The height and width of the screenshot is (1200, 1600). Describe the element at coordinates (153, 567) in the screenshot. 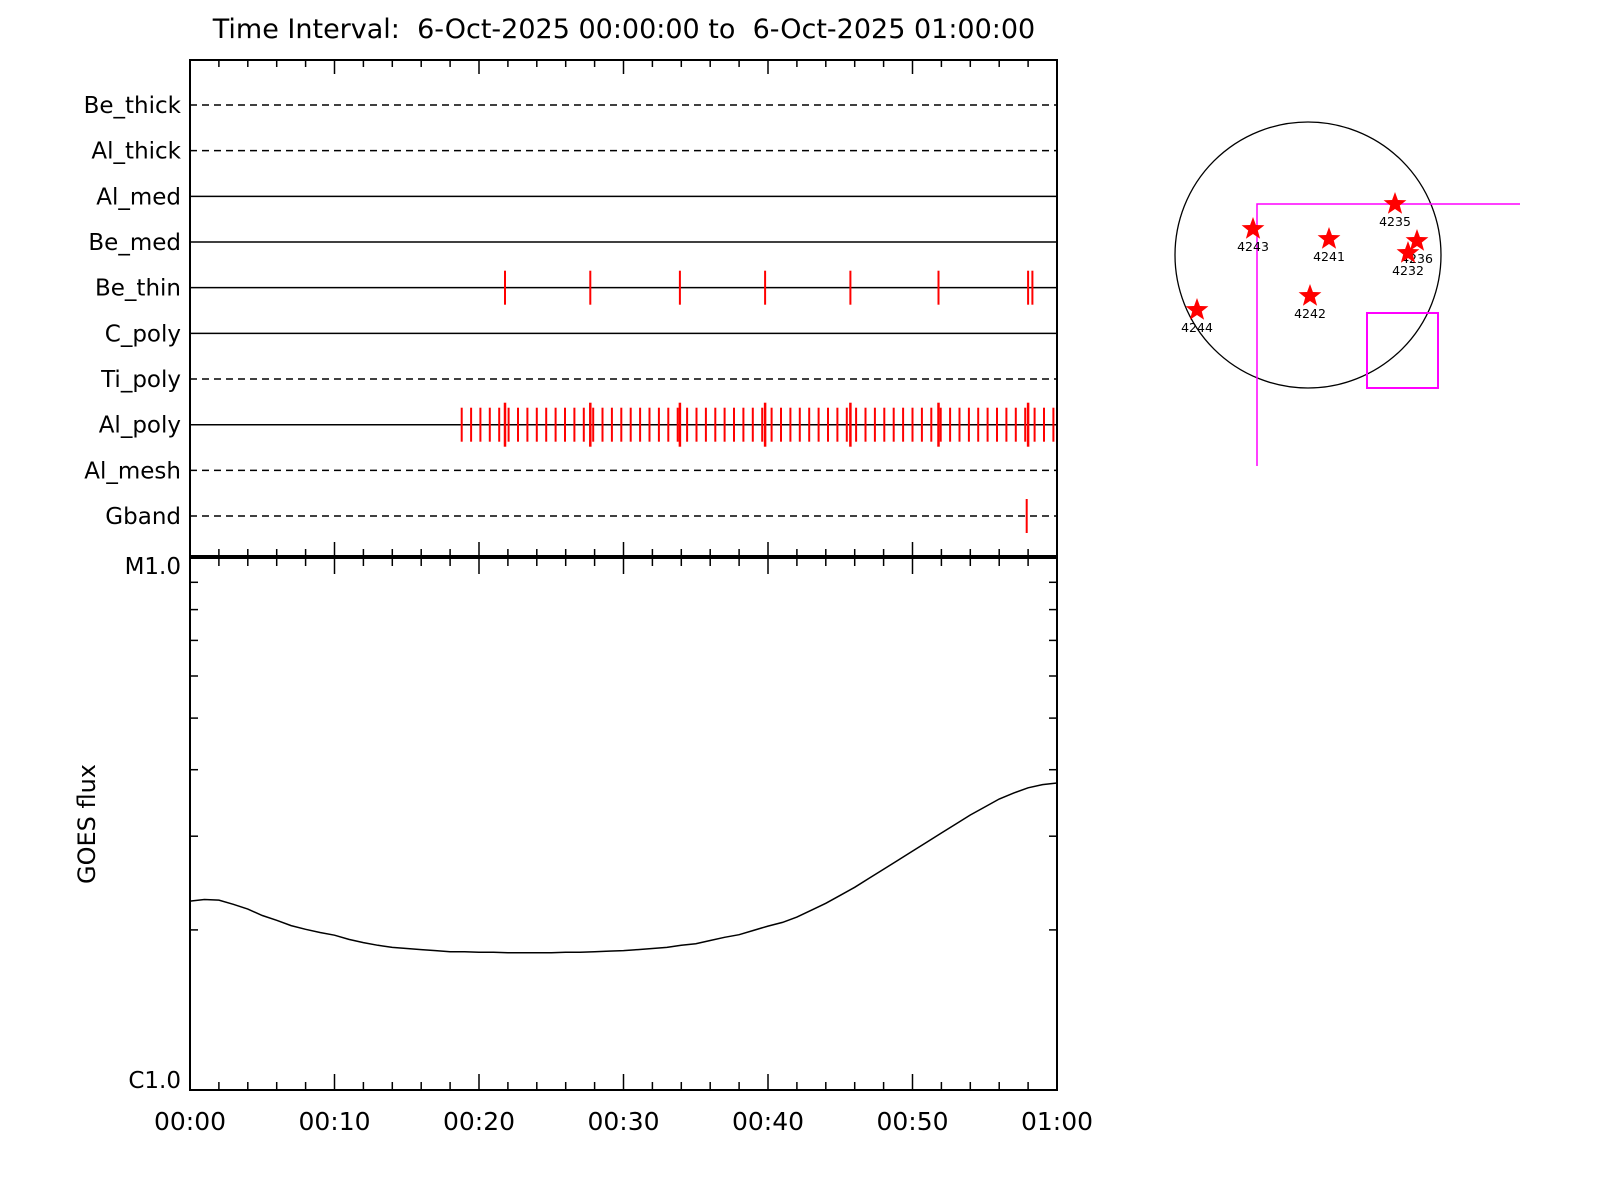

I see `goes-y-top-label: M1.0` at that location.